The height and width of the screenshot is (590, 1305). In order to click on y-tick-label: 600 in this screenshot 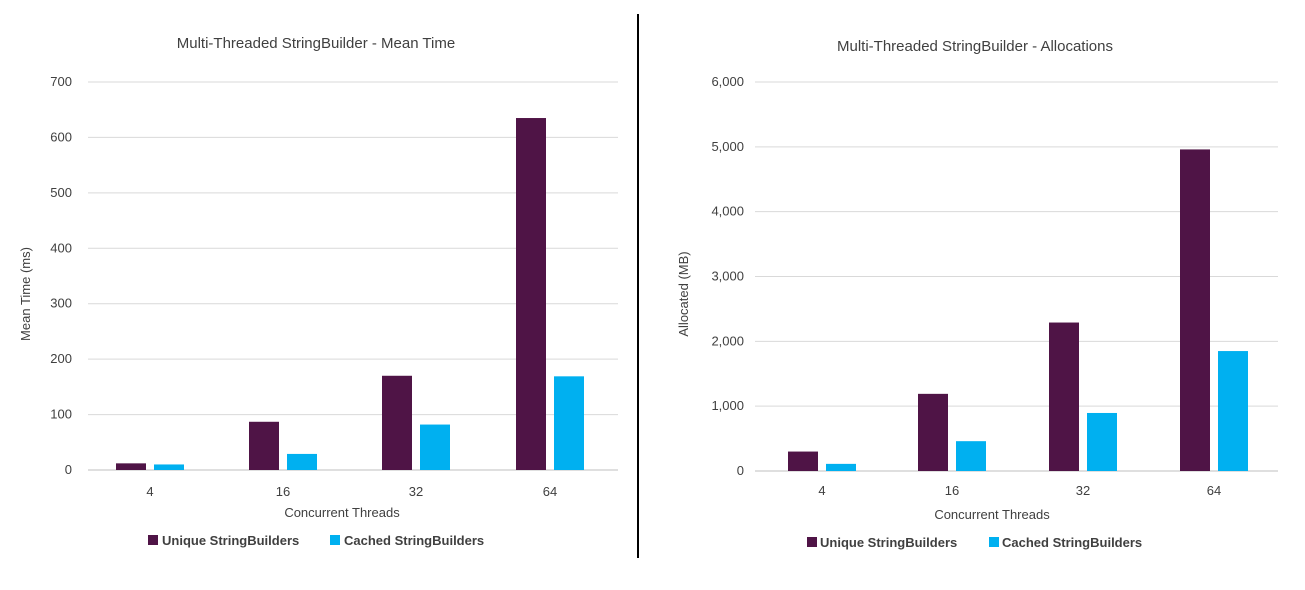, I will do `click(61, 136)`.